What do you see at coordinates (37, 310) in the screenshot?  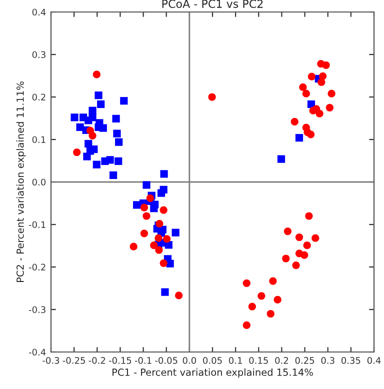 I see `y-tick-label: -0.3` at bounding box center [37, 310].